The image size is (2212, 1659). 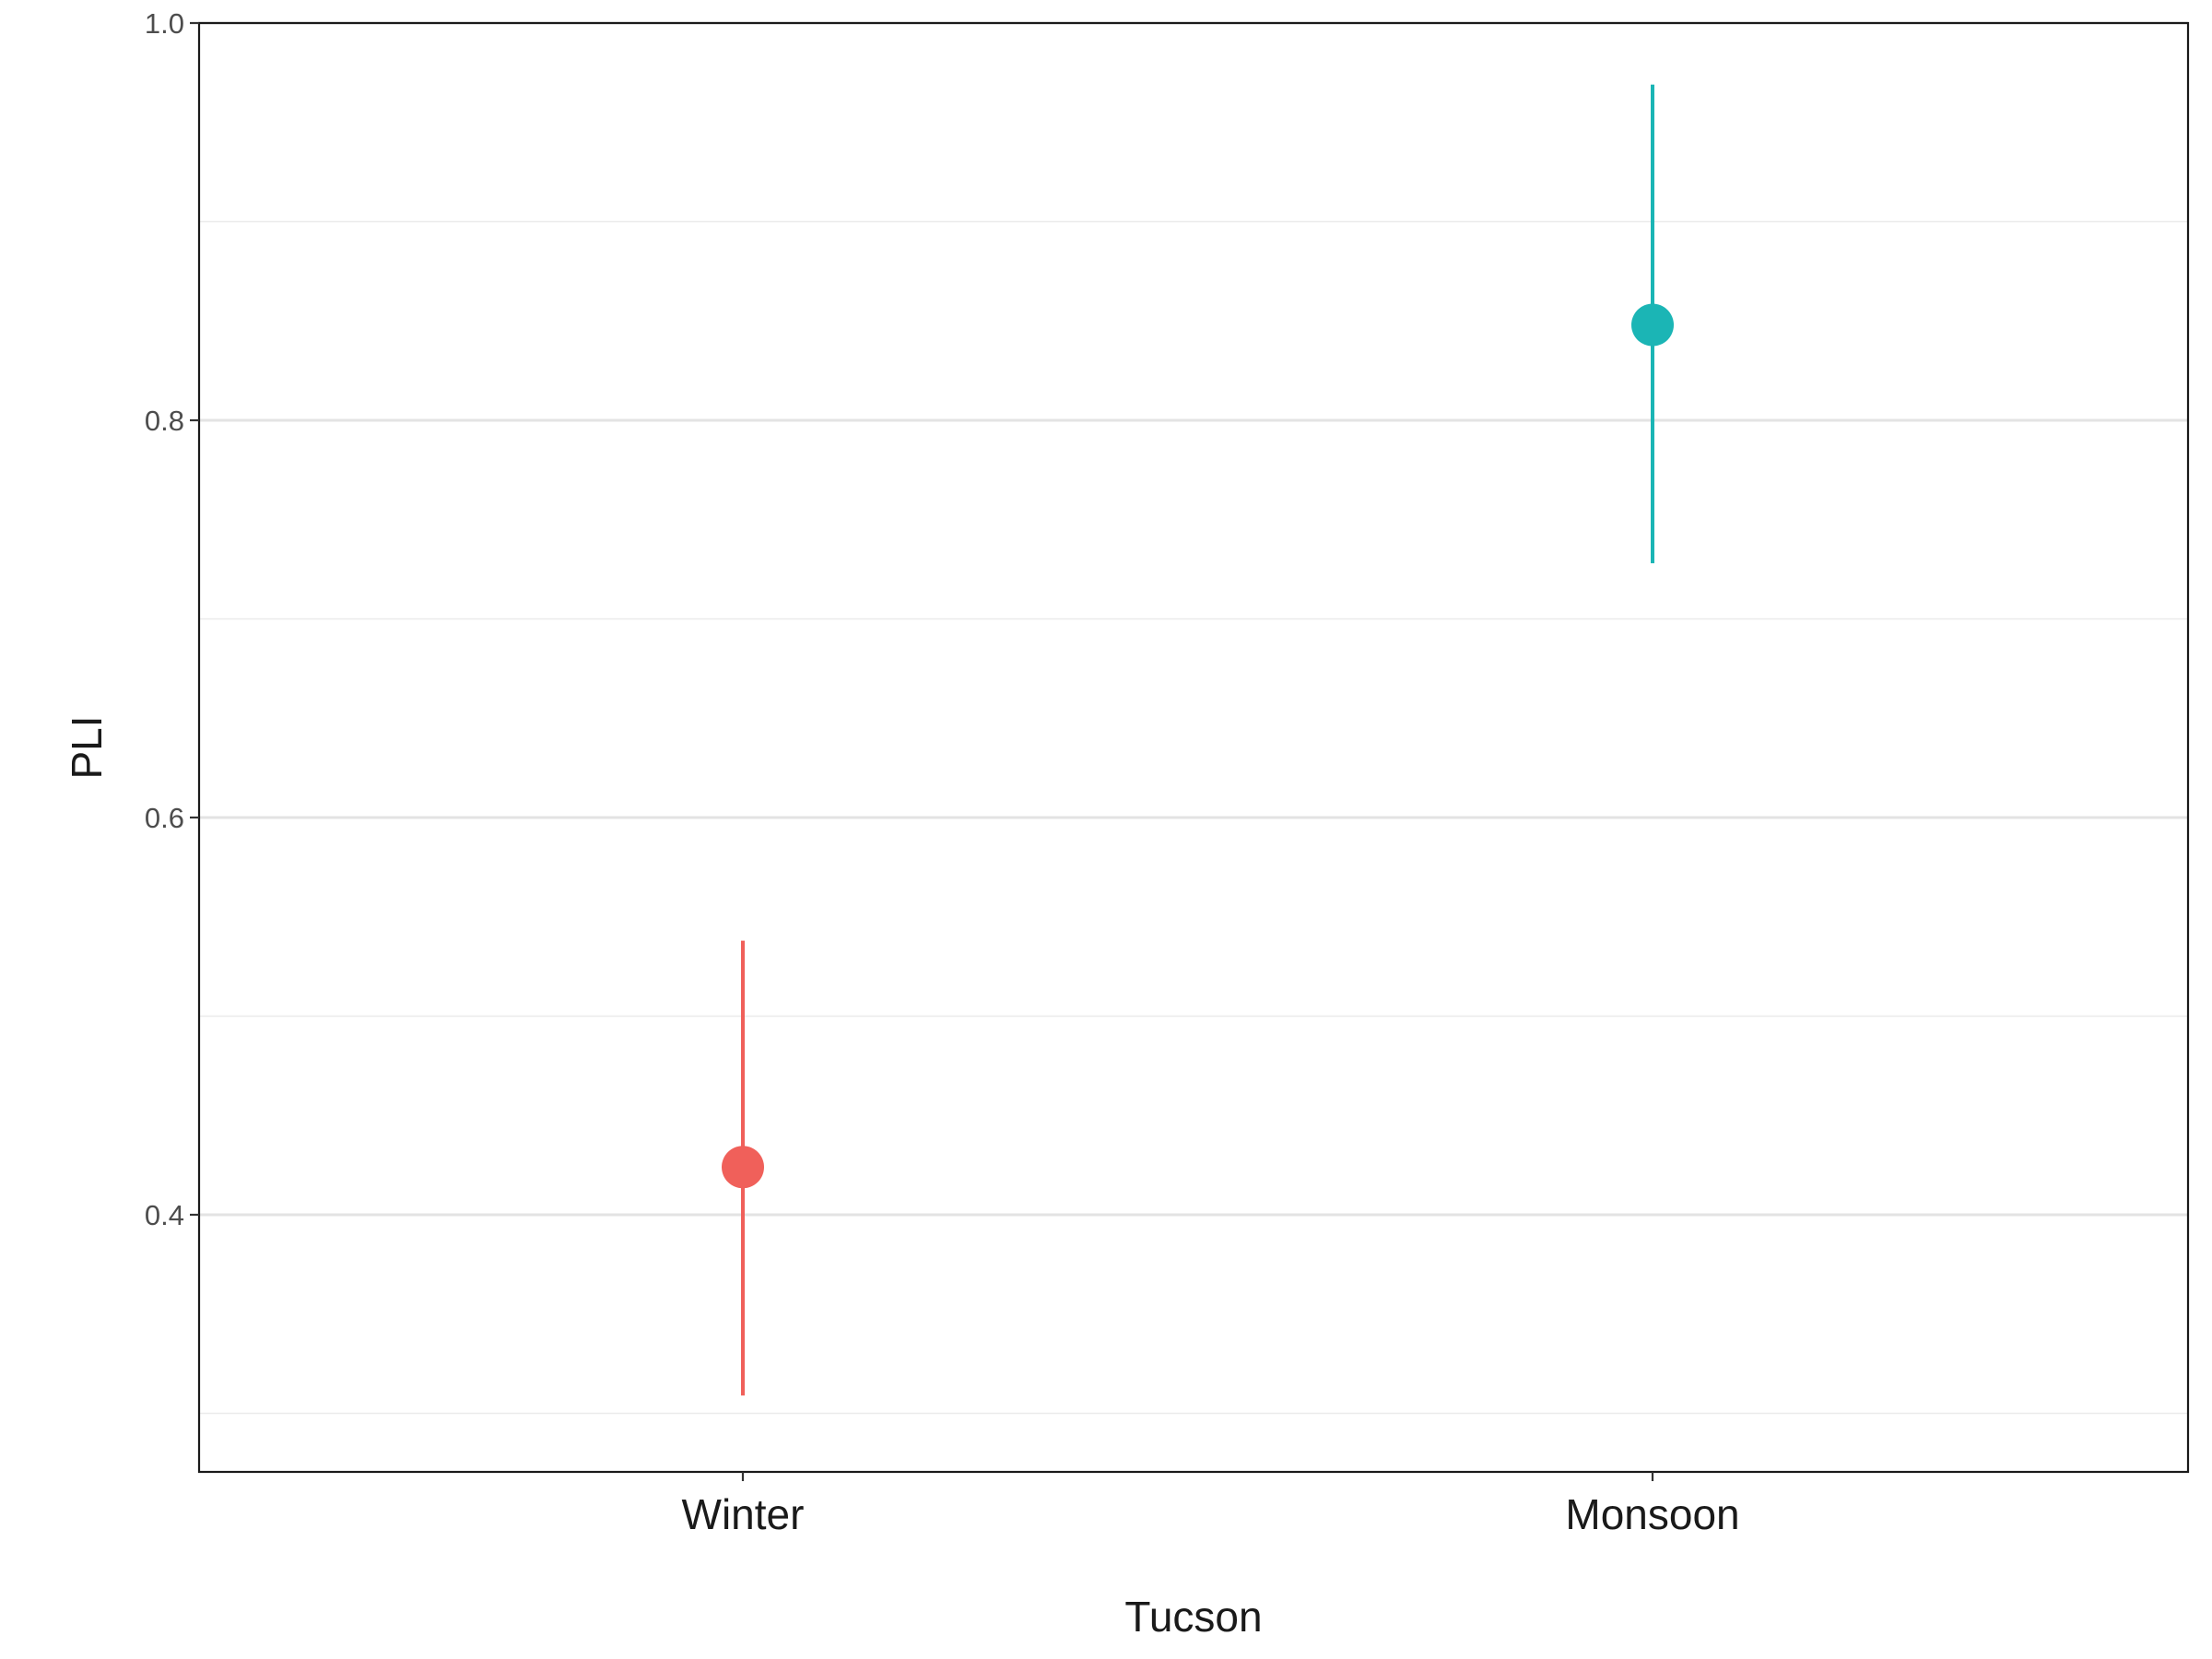 I want to click on y-tick-label: 1.0, so click(x=164, y=23).